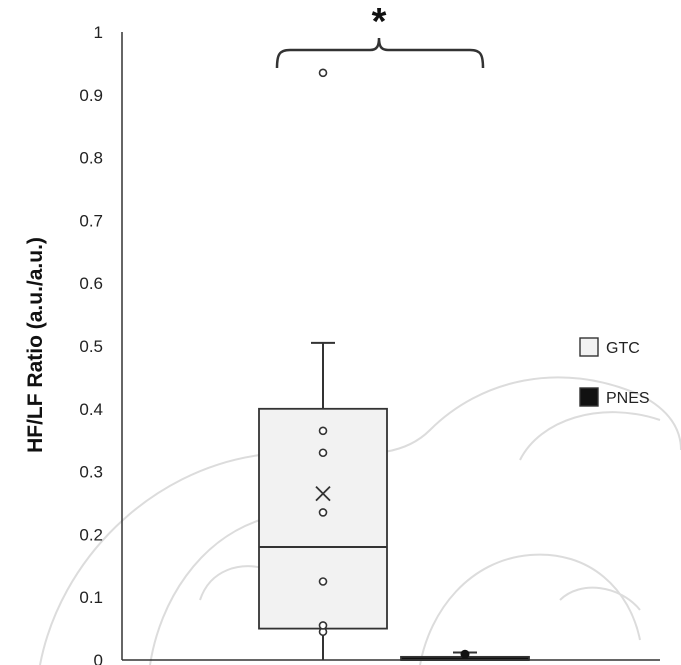  I want to click on y-tick-label: 0.7, so click(91, 220).